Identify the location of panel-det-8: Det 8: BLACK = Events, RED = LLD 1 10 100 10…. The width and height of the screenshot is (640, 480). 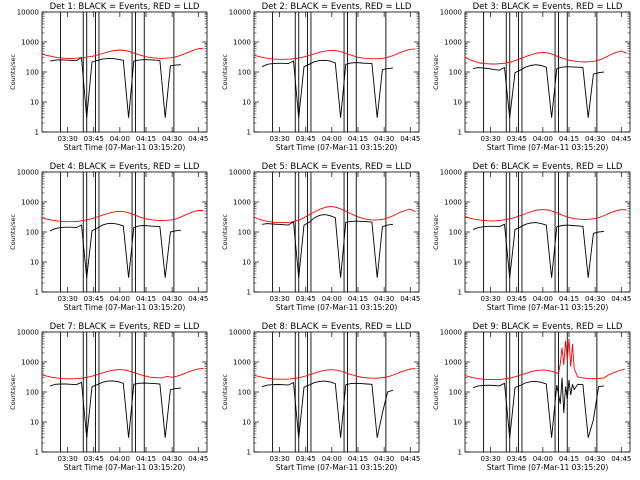
(320, 397).